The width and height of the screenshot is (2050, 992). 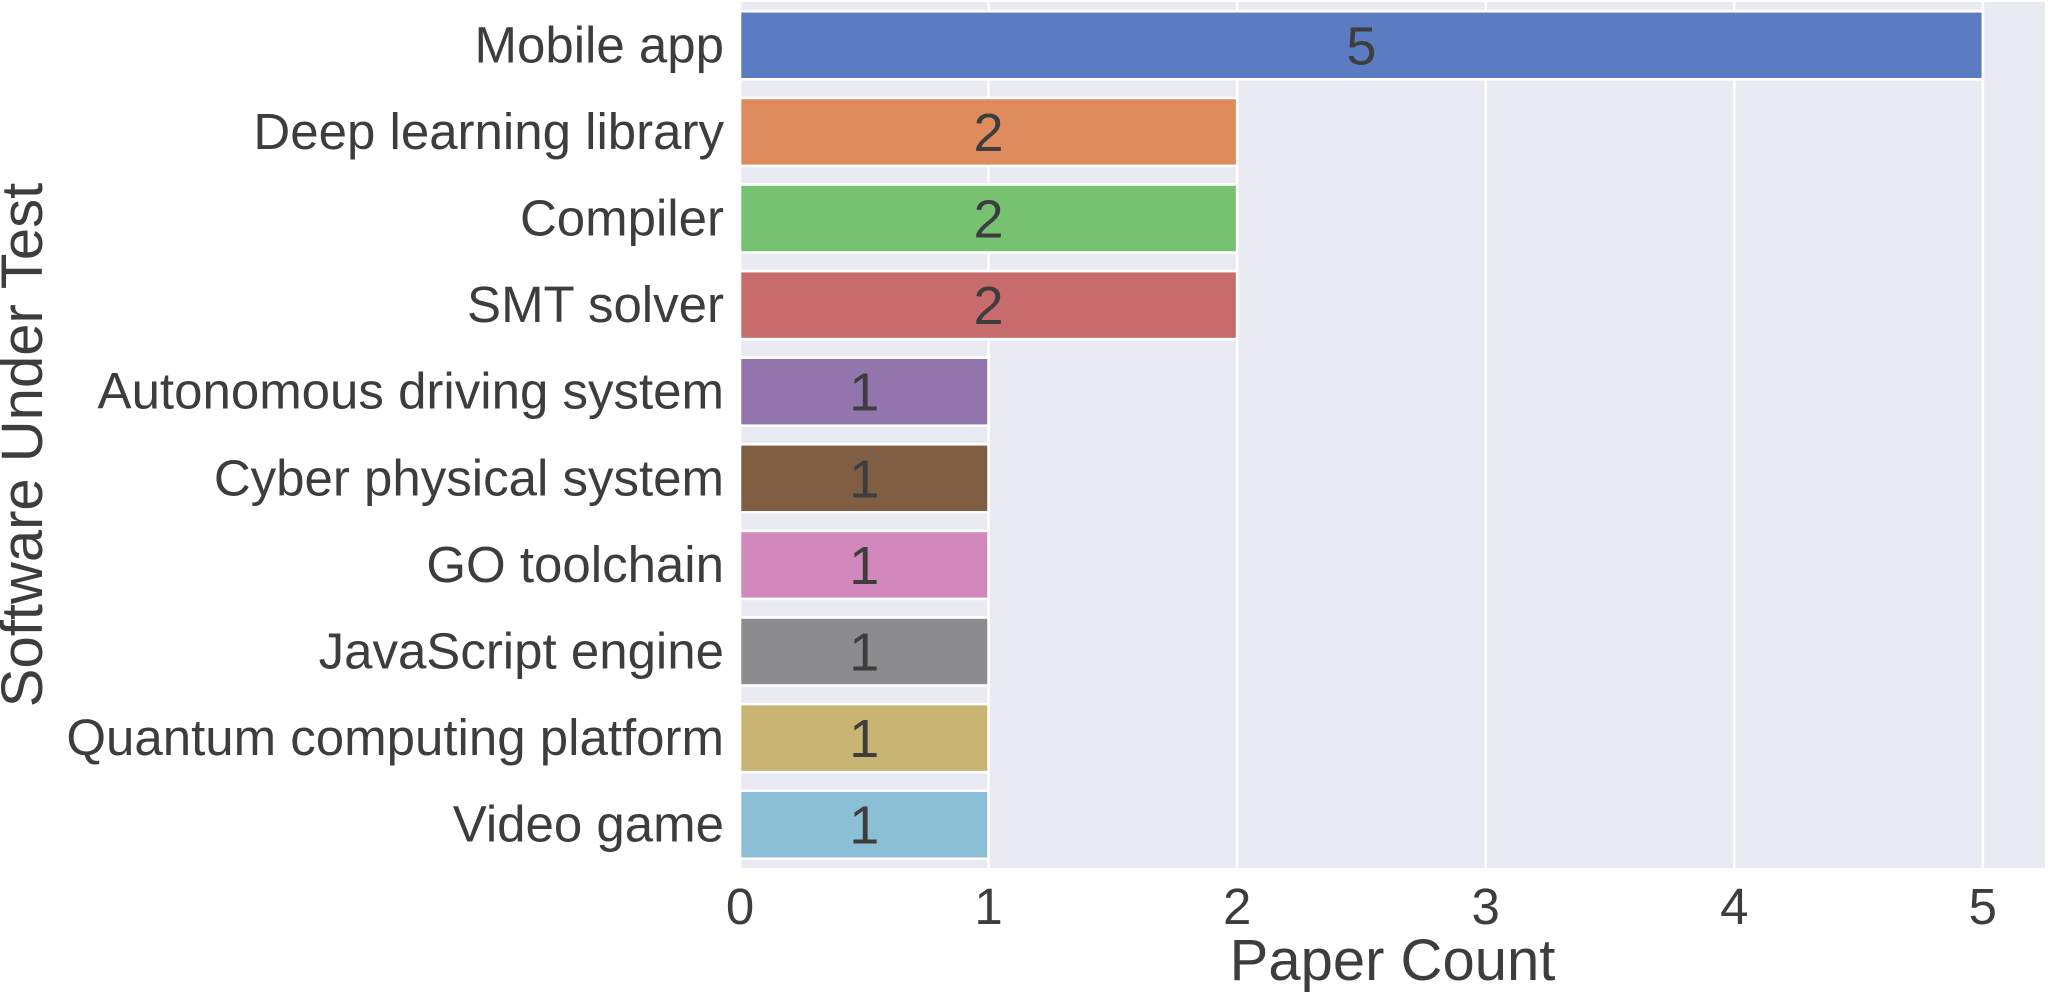 What do you see at coordinates (740, 906) in the screenshot?
I see `x-tick-label: 0` at bounding box center [740, 906].